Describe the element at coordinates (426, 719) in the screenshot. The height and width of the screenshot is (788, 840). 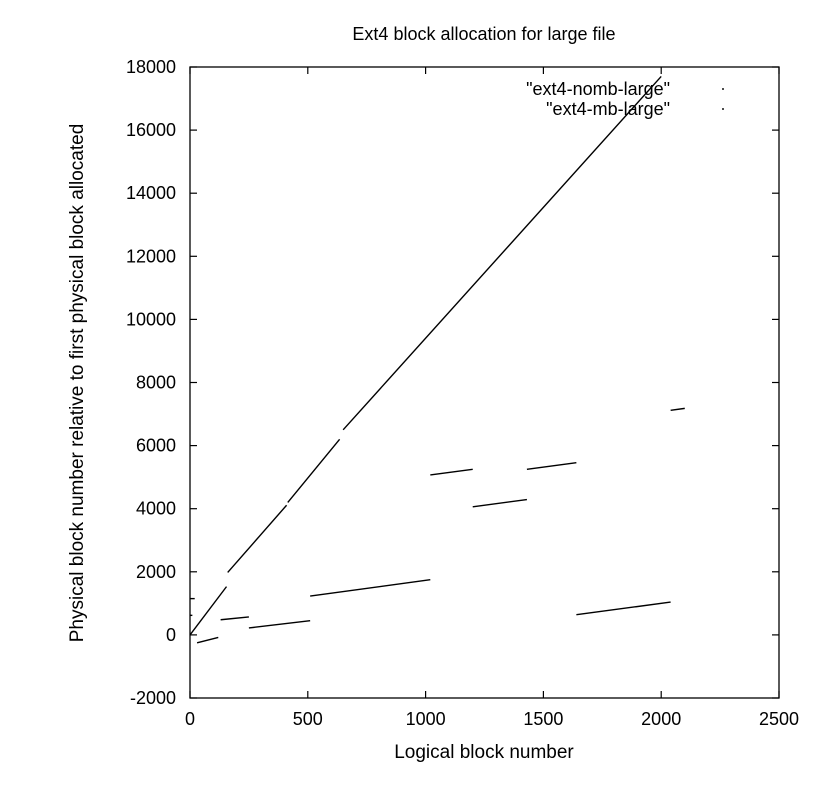
I see `x-tick-label-2: 1000` at that location.